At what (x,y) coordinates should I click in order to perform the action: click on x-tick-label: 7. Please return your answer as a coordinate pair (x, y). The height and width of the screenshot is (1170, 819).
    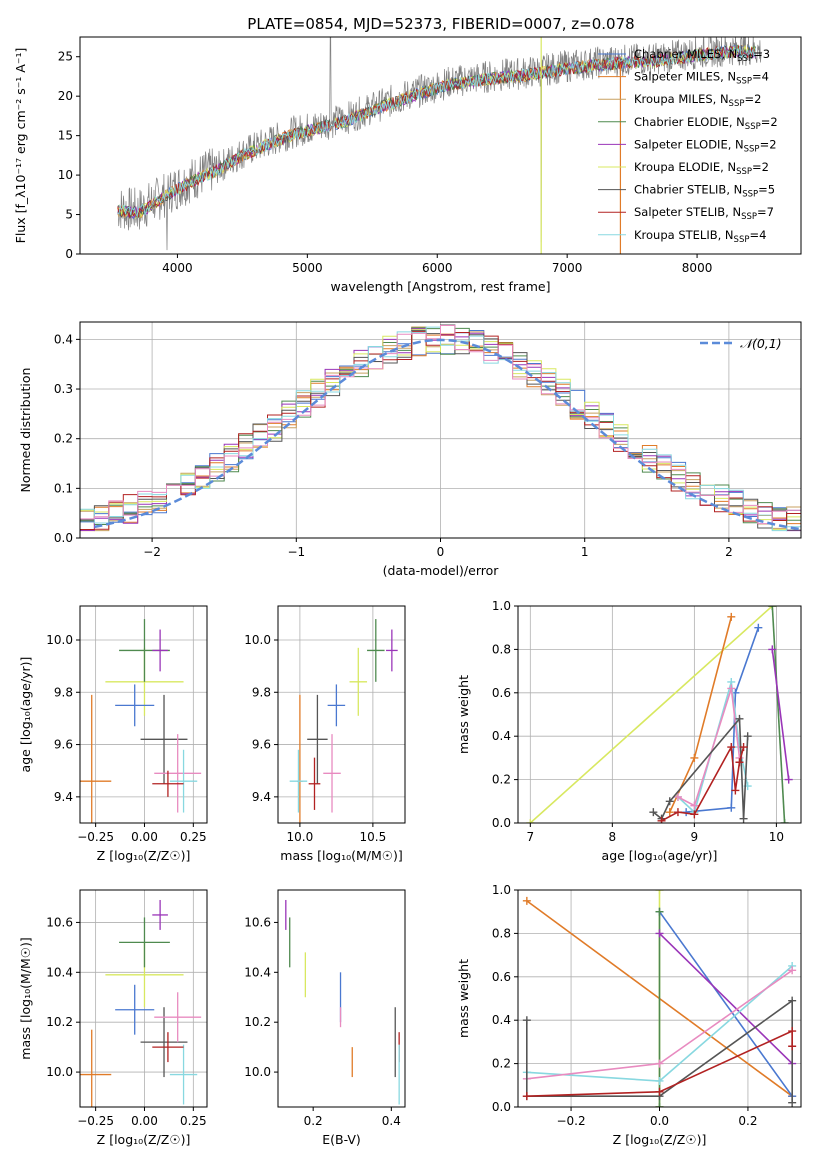
    Looking at the image, I should click on (530, 837).